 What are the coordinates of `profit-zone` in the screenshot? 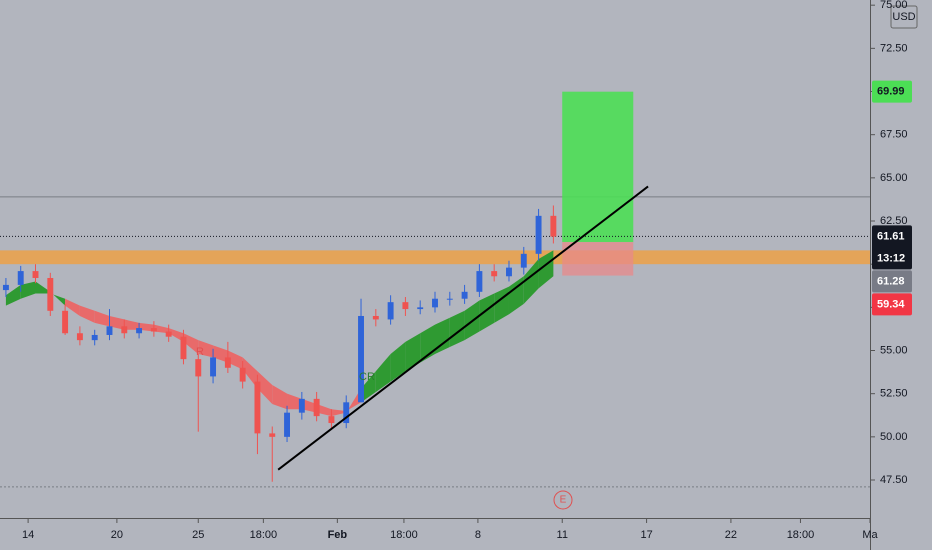 It's located at (598, 167).